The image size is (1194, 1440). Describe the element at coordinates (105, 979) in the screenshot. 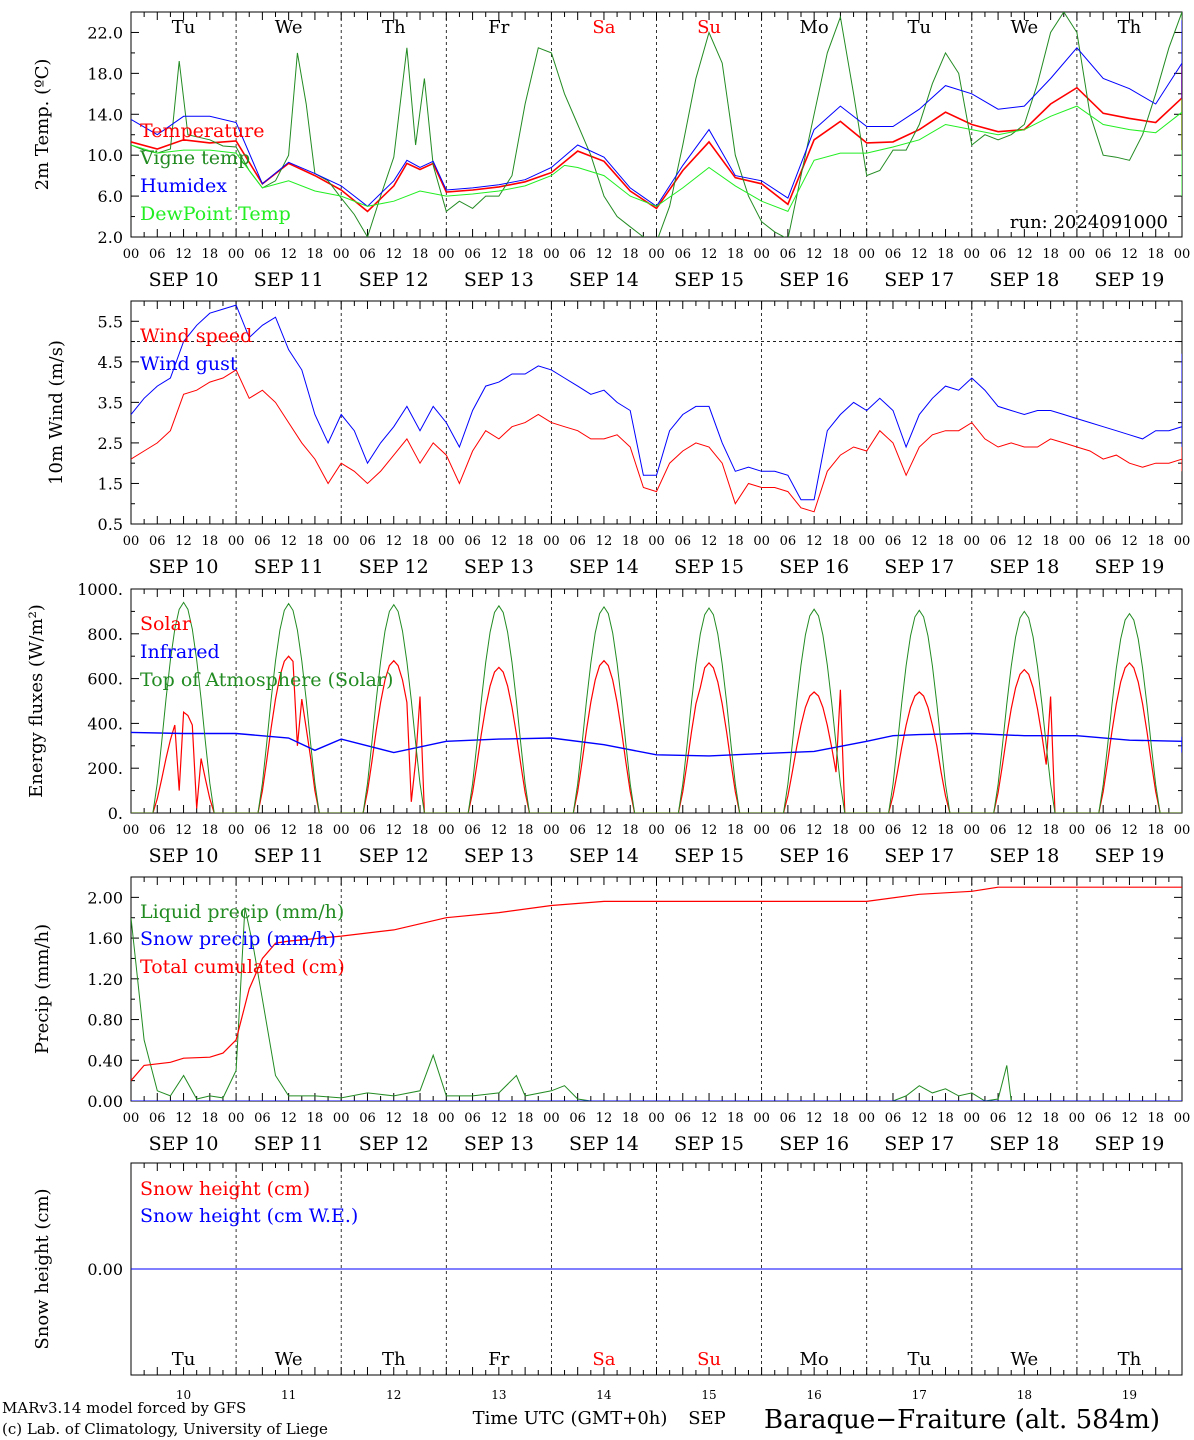

I see `y-tick-label: 1.20` at that location.